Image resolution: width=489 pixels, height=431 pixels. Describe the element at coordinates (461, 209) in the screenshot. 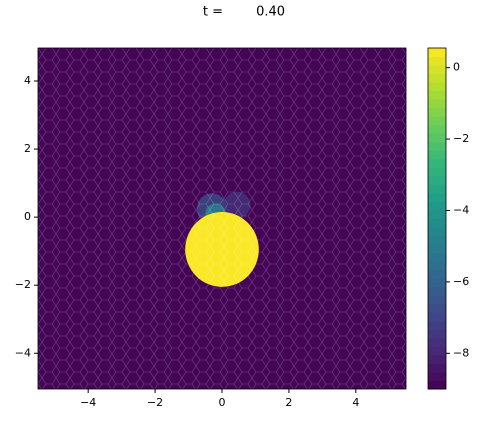

I see `colorbar-tick-label: −4` at that location.